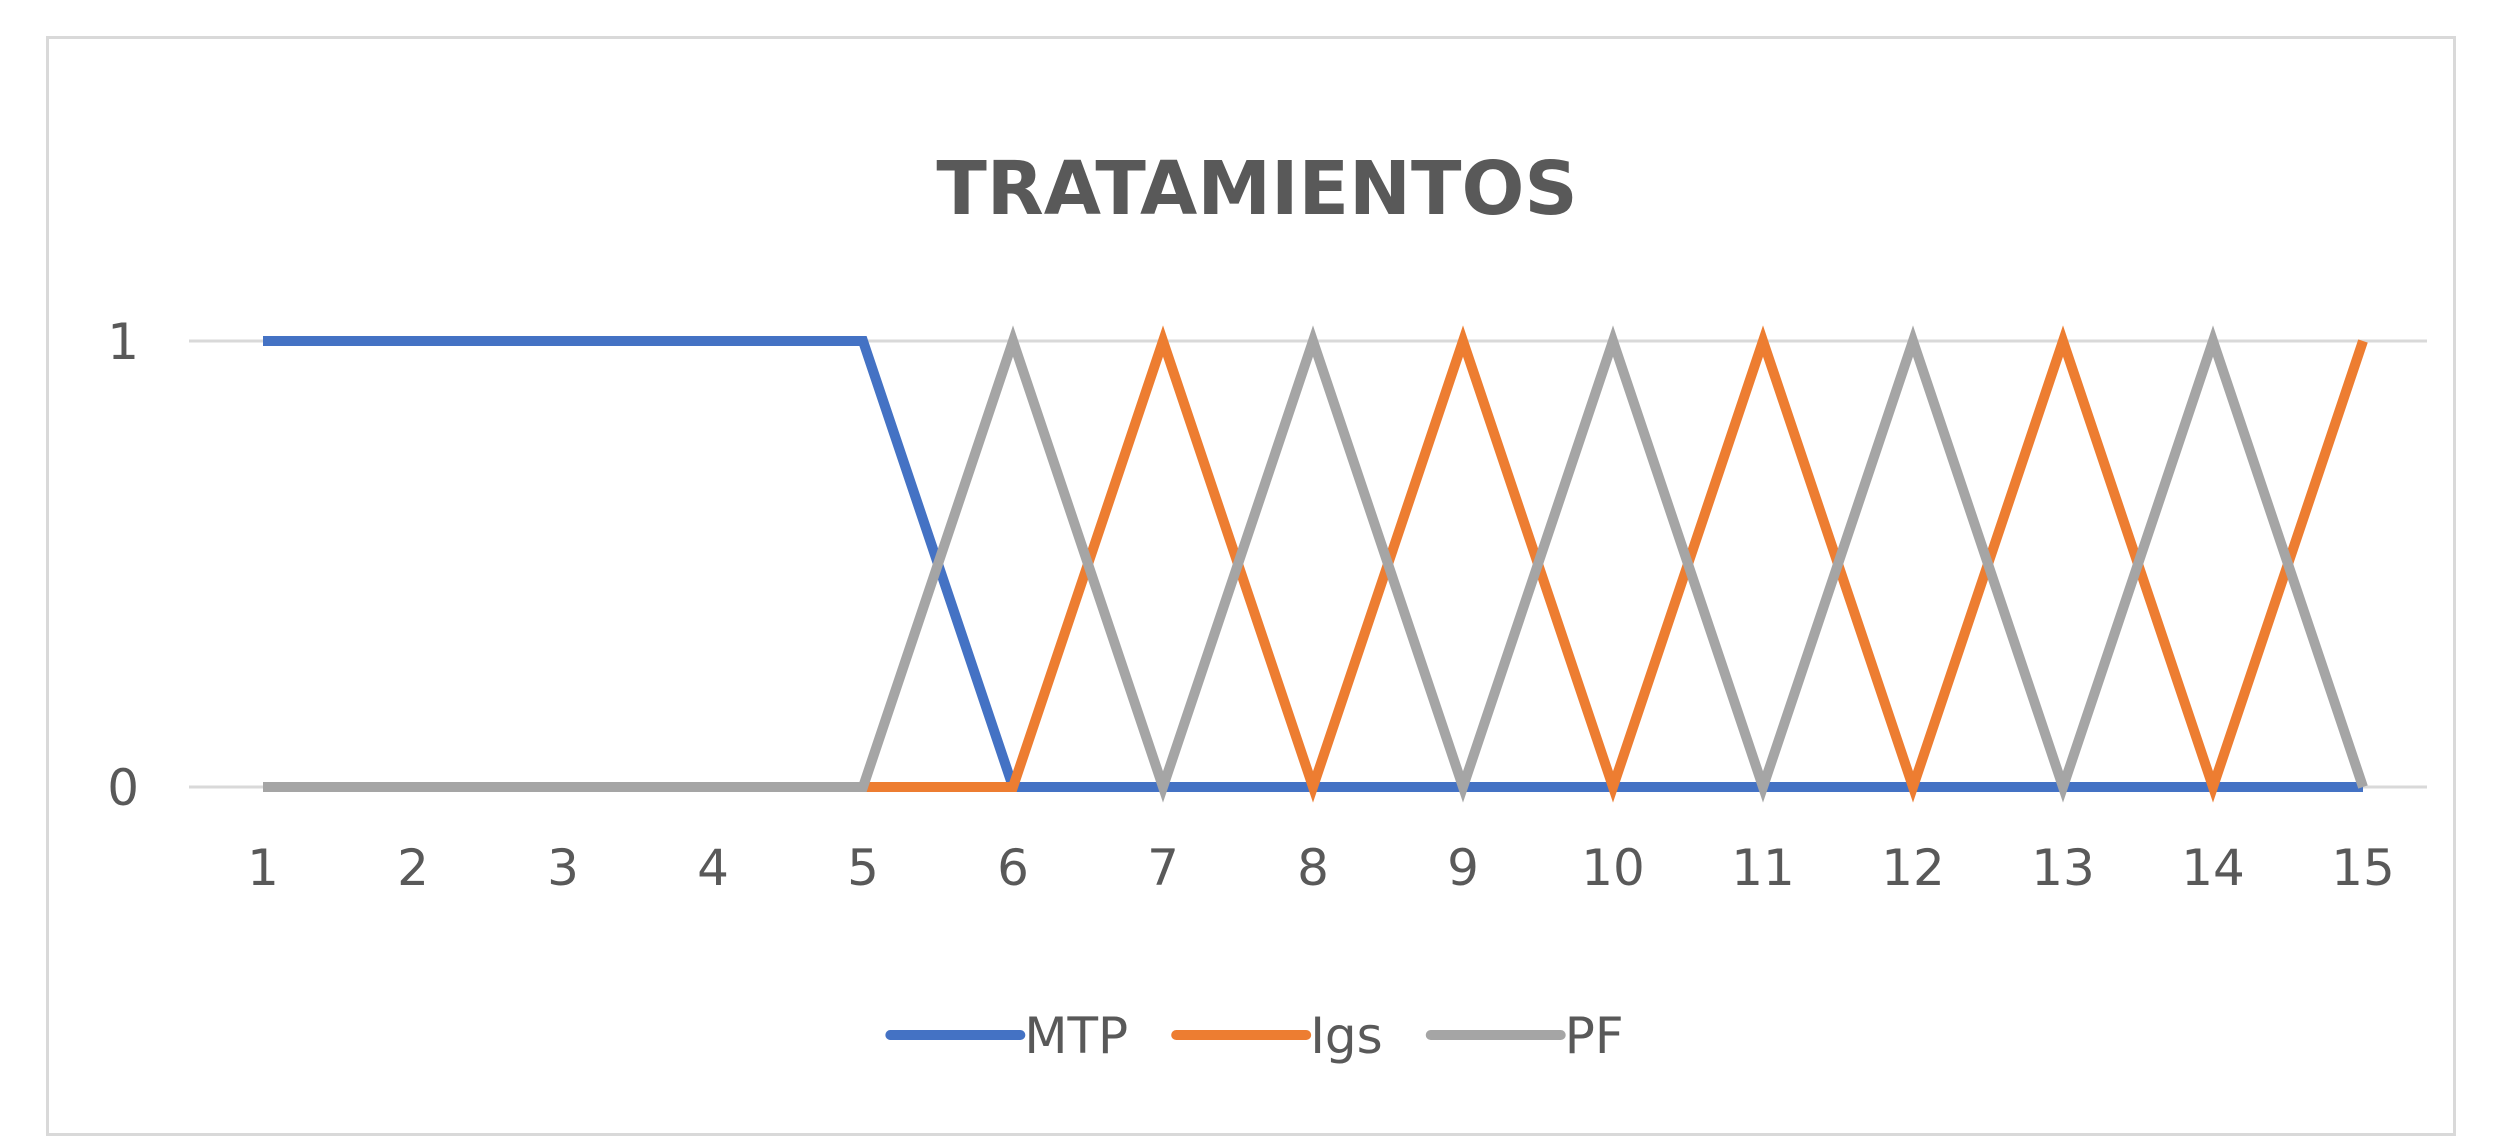 This screenshot has height=1139, width=2499. Describe the element at coordinates (1076, 1036) in the screenshot. I see `legend-label: MTP` at that location.